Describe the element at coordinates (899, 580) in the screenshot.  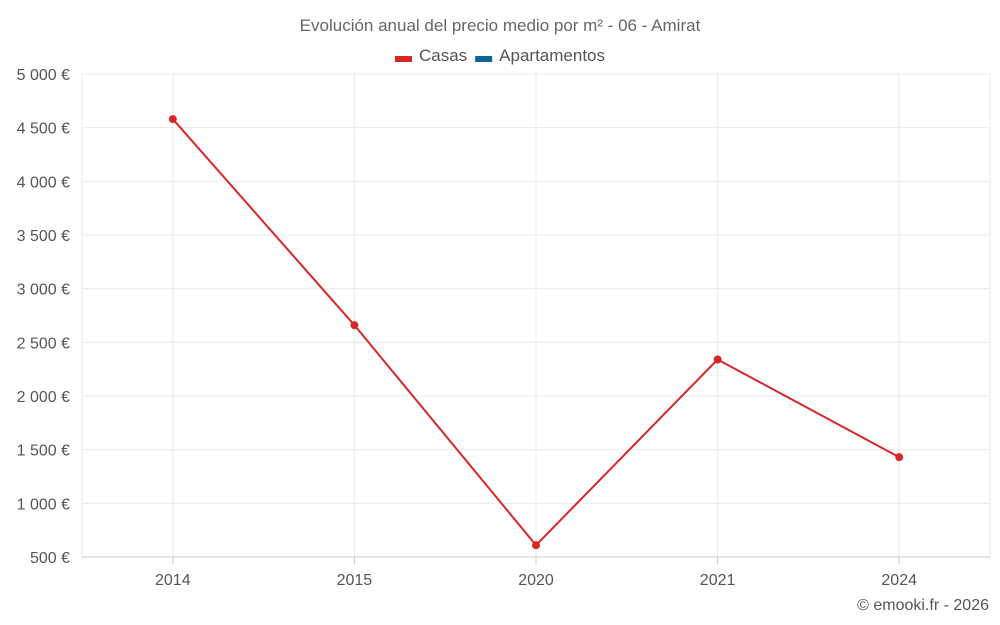
I see `x-tick-label: 2024` at that location.